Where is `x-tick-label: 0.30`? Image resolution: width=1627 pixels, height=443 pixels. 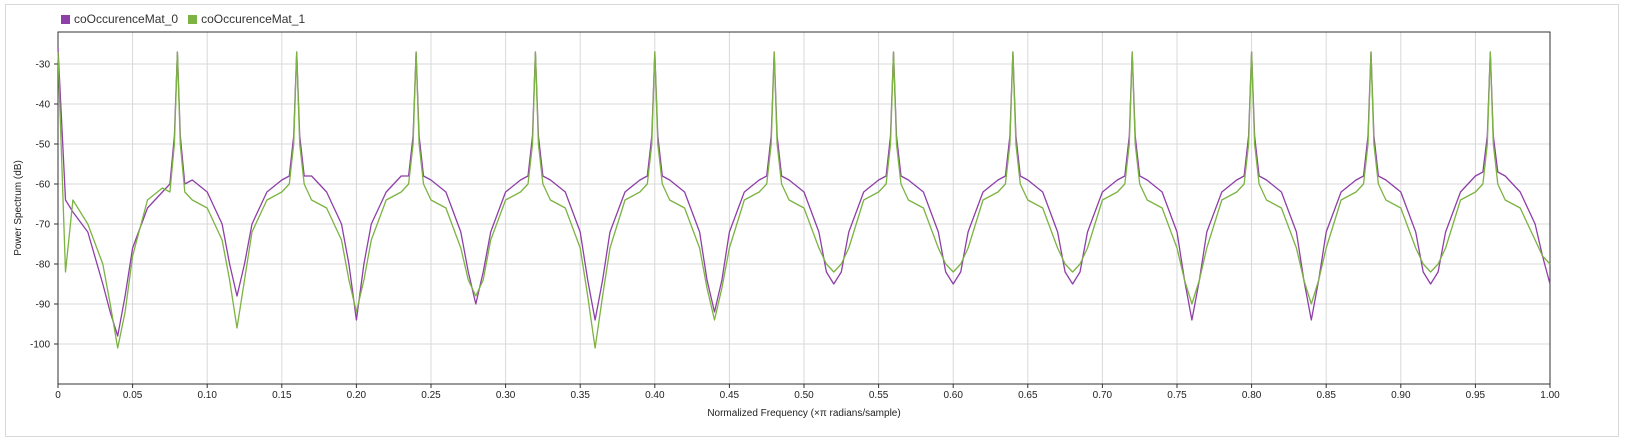 x-tick-label: 0.30 is located at coordinates (506, 395).